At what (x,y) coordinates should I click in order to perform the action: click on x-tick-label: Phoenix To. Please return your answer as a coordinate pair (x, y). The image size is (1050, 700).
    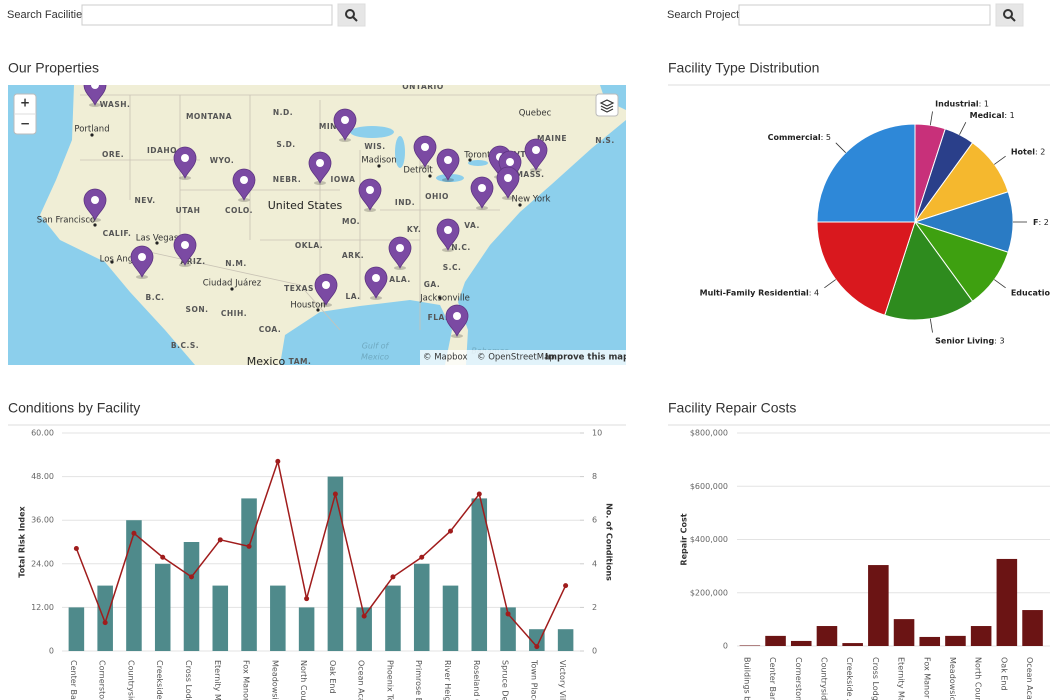
    Looking at the image, I should click on (389, 680).